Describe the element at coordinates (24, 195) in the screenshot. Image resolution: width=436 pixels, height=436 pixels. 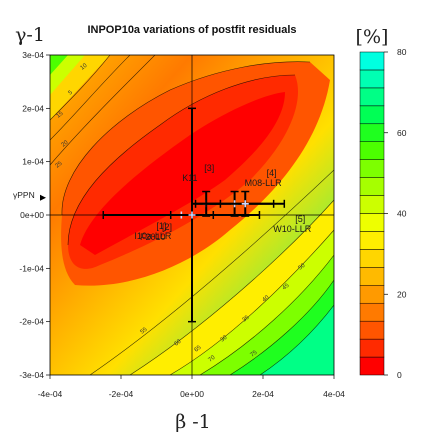
I see `gamma-ppn-label: γPPN` at that location.